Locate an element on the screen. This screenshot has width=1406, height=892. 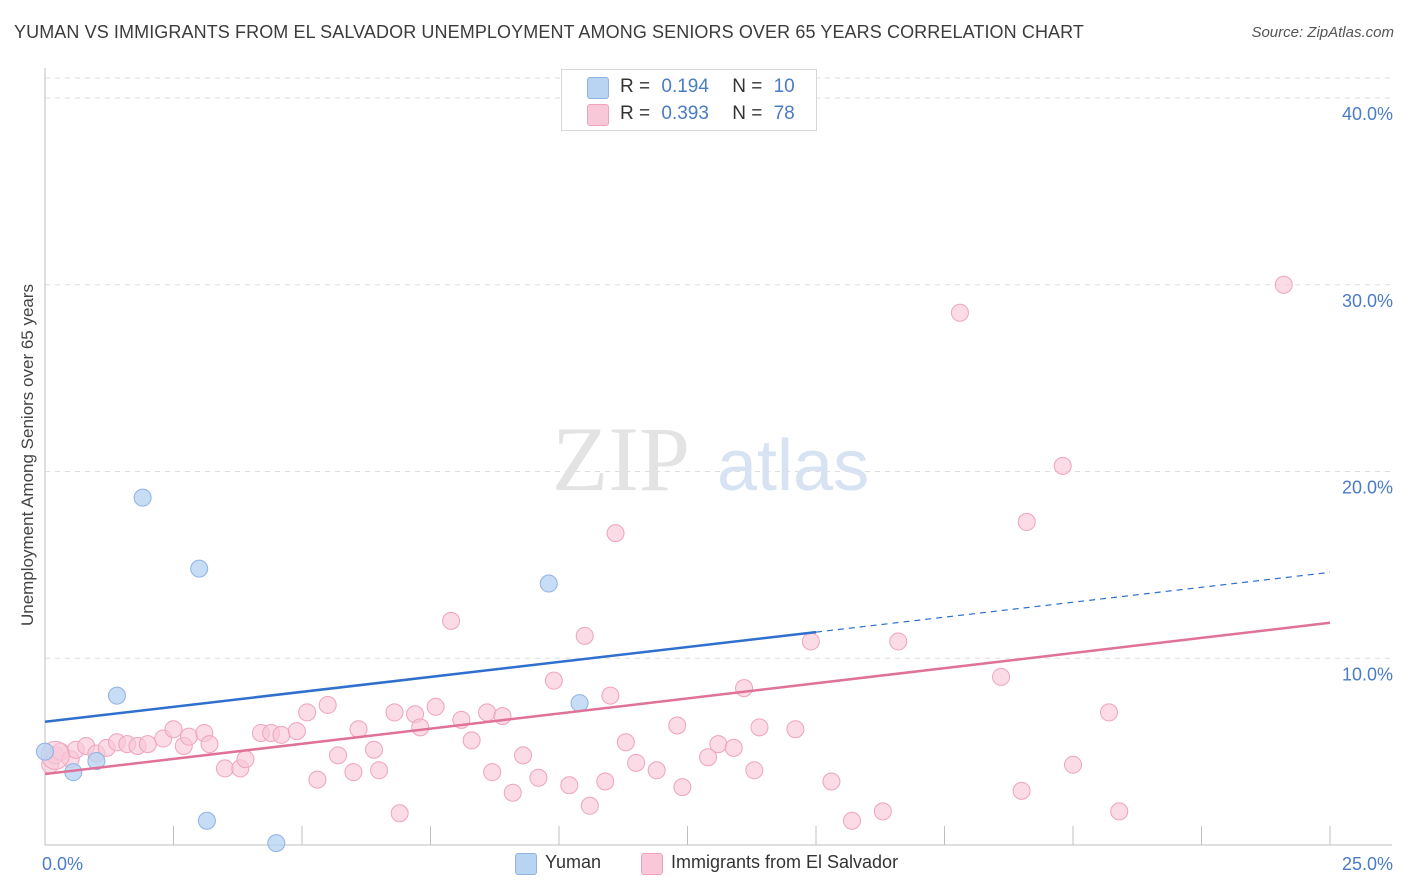
watermark: ZIP atlas is located at coordinates (710, 459).